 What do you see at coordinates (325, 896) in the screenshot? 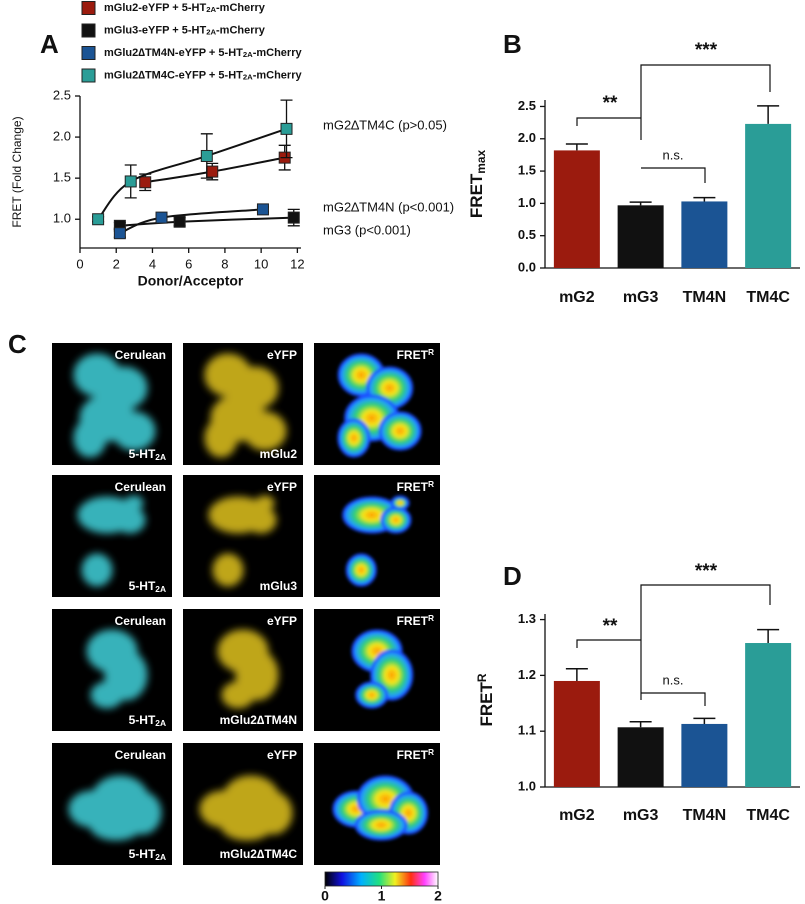
I see `colorbar-tick-label: 0` at bounding box center [325, 896].